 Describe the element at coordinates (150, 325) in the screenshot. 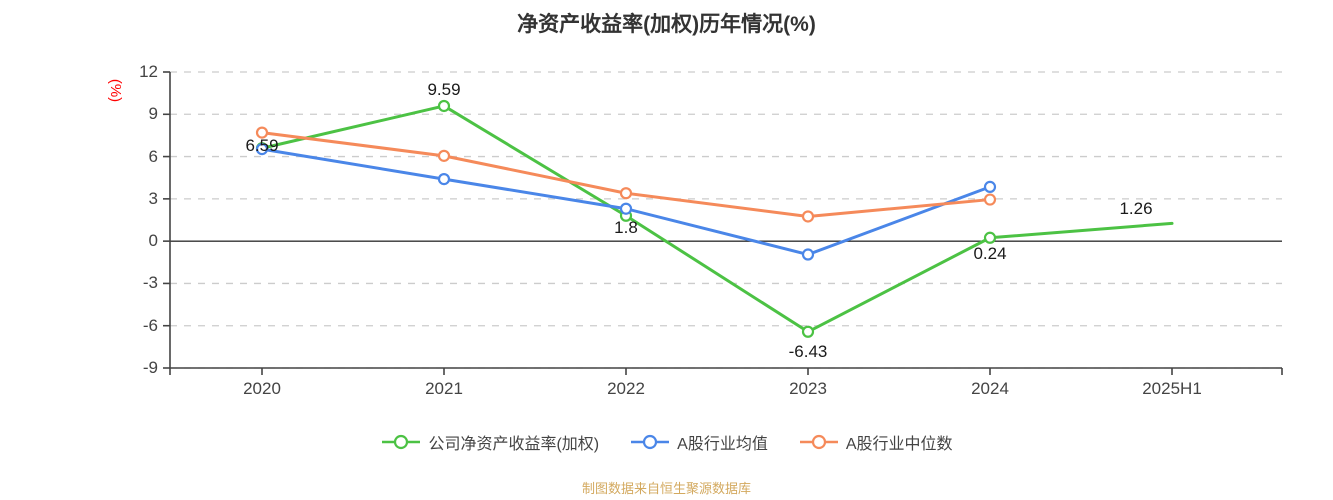

I see `y-tick-label: -6` at that location.